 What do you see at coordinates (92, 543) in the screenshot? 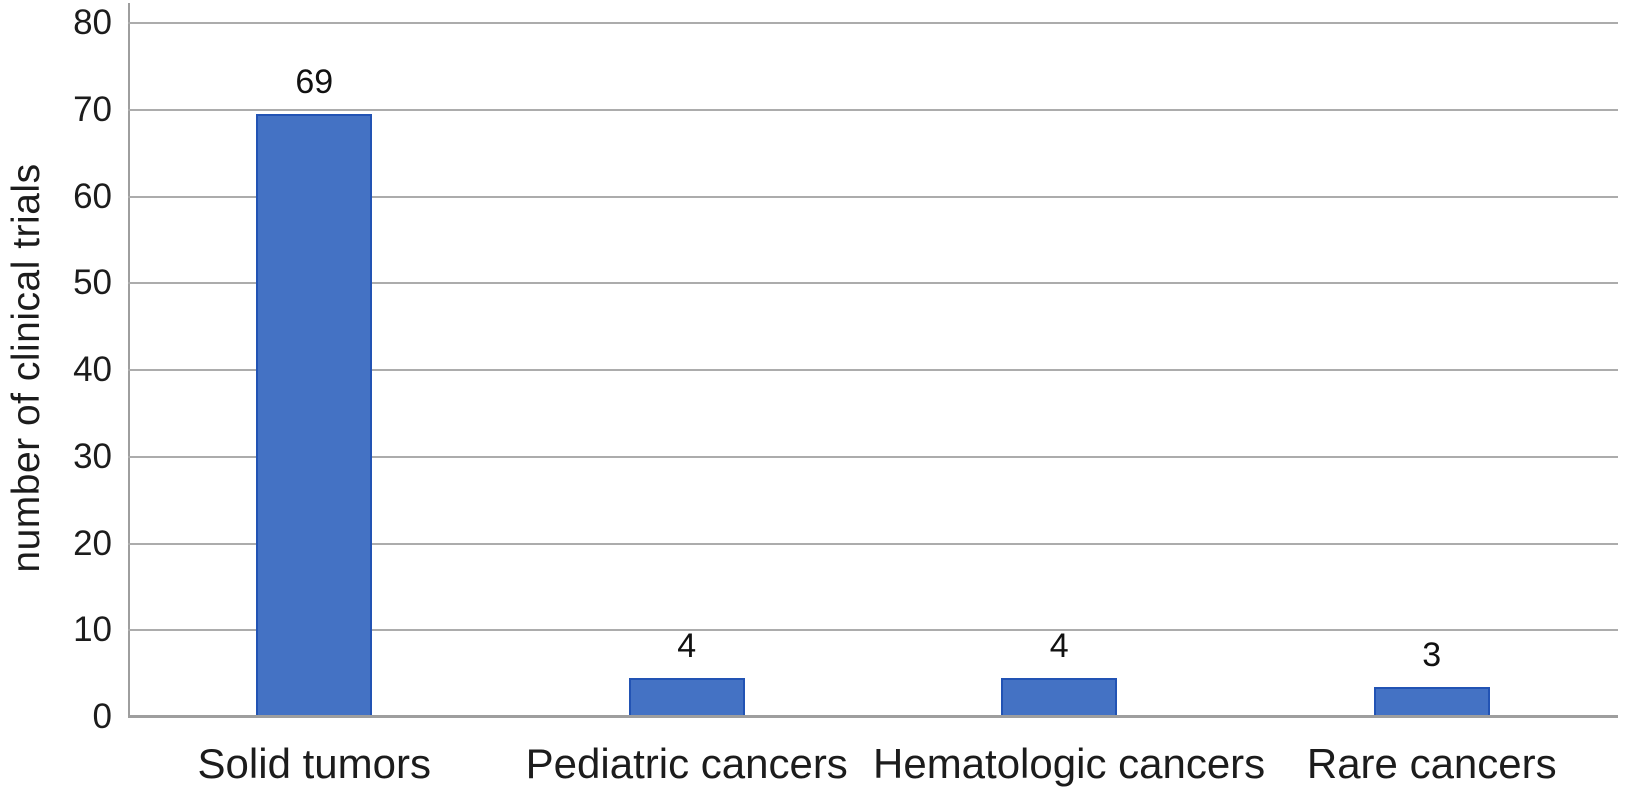
I see `y-tick-label-20: 20` at bounding box center [92, 543].